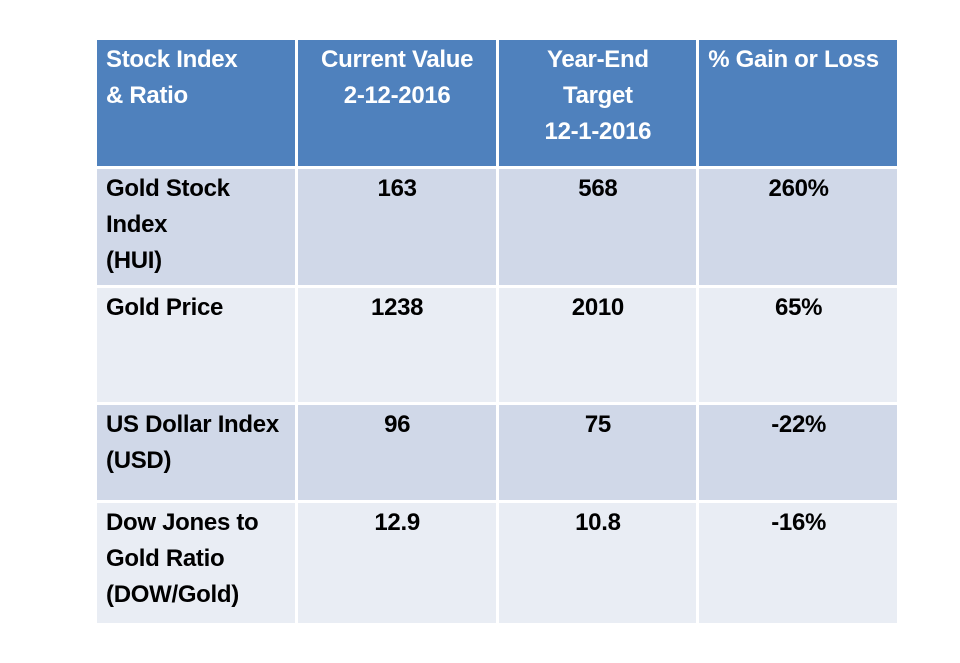  Describe the element at coordinates (597, 227) in the screenshot. I see `row-gold-stock-index-target: 568` at that location.